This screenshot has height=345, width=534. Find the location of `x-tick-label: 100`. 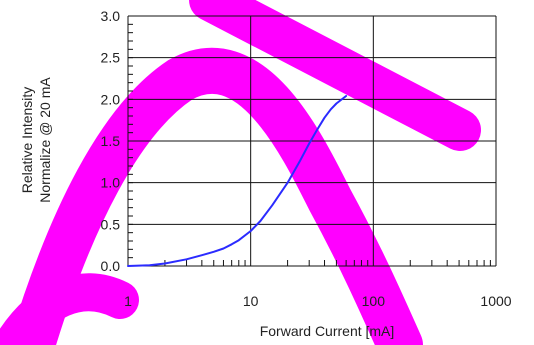

x-tick-label: 100 is located at coordinates (374, 301).